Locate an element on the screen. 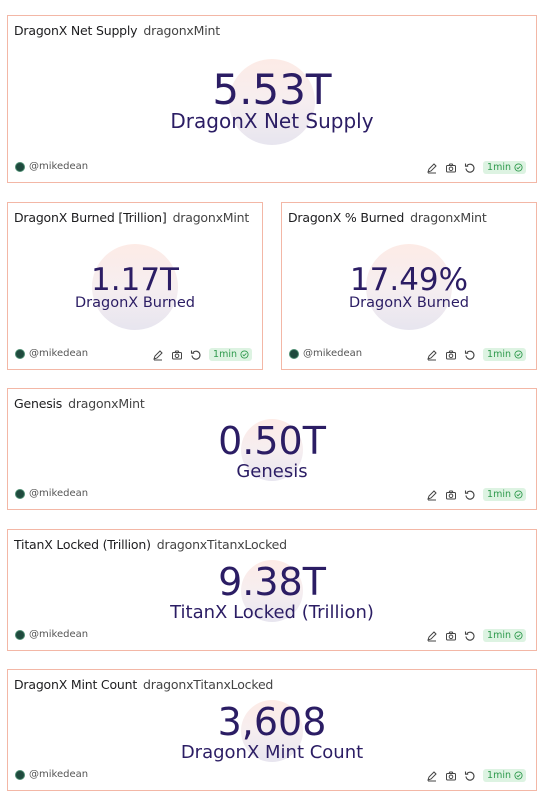  counter-value: 0.50T is located at coordinates (272, 441).